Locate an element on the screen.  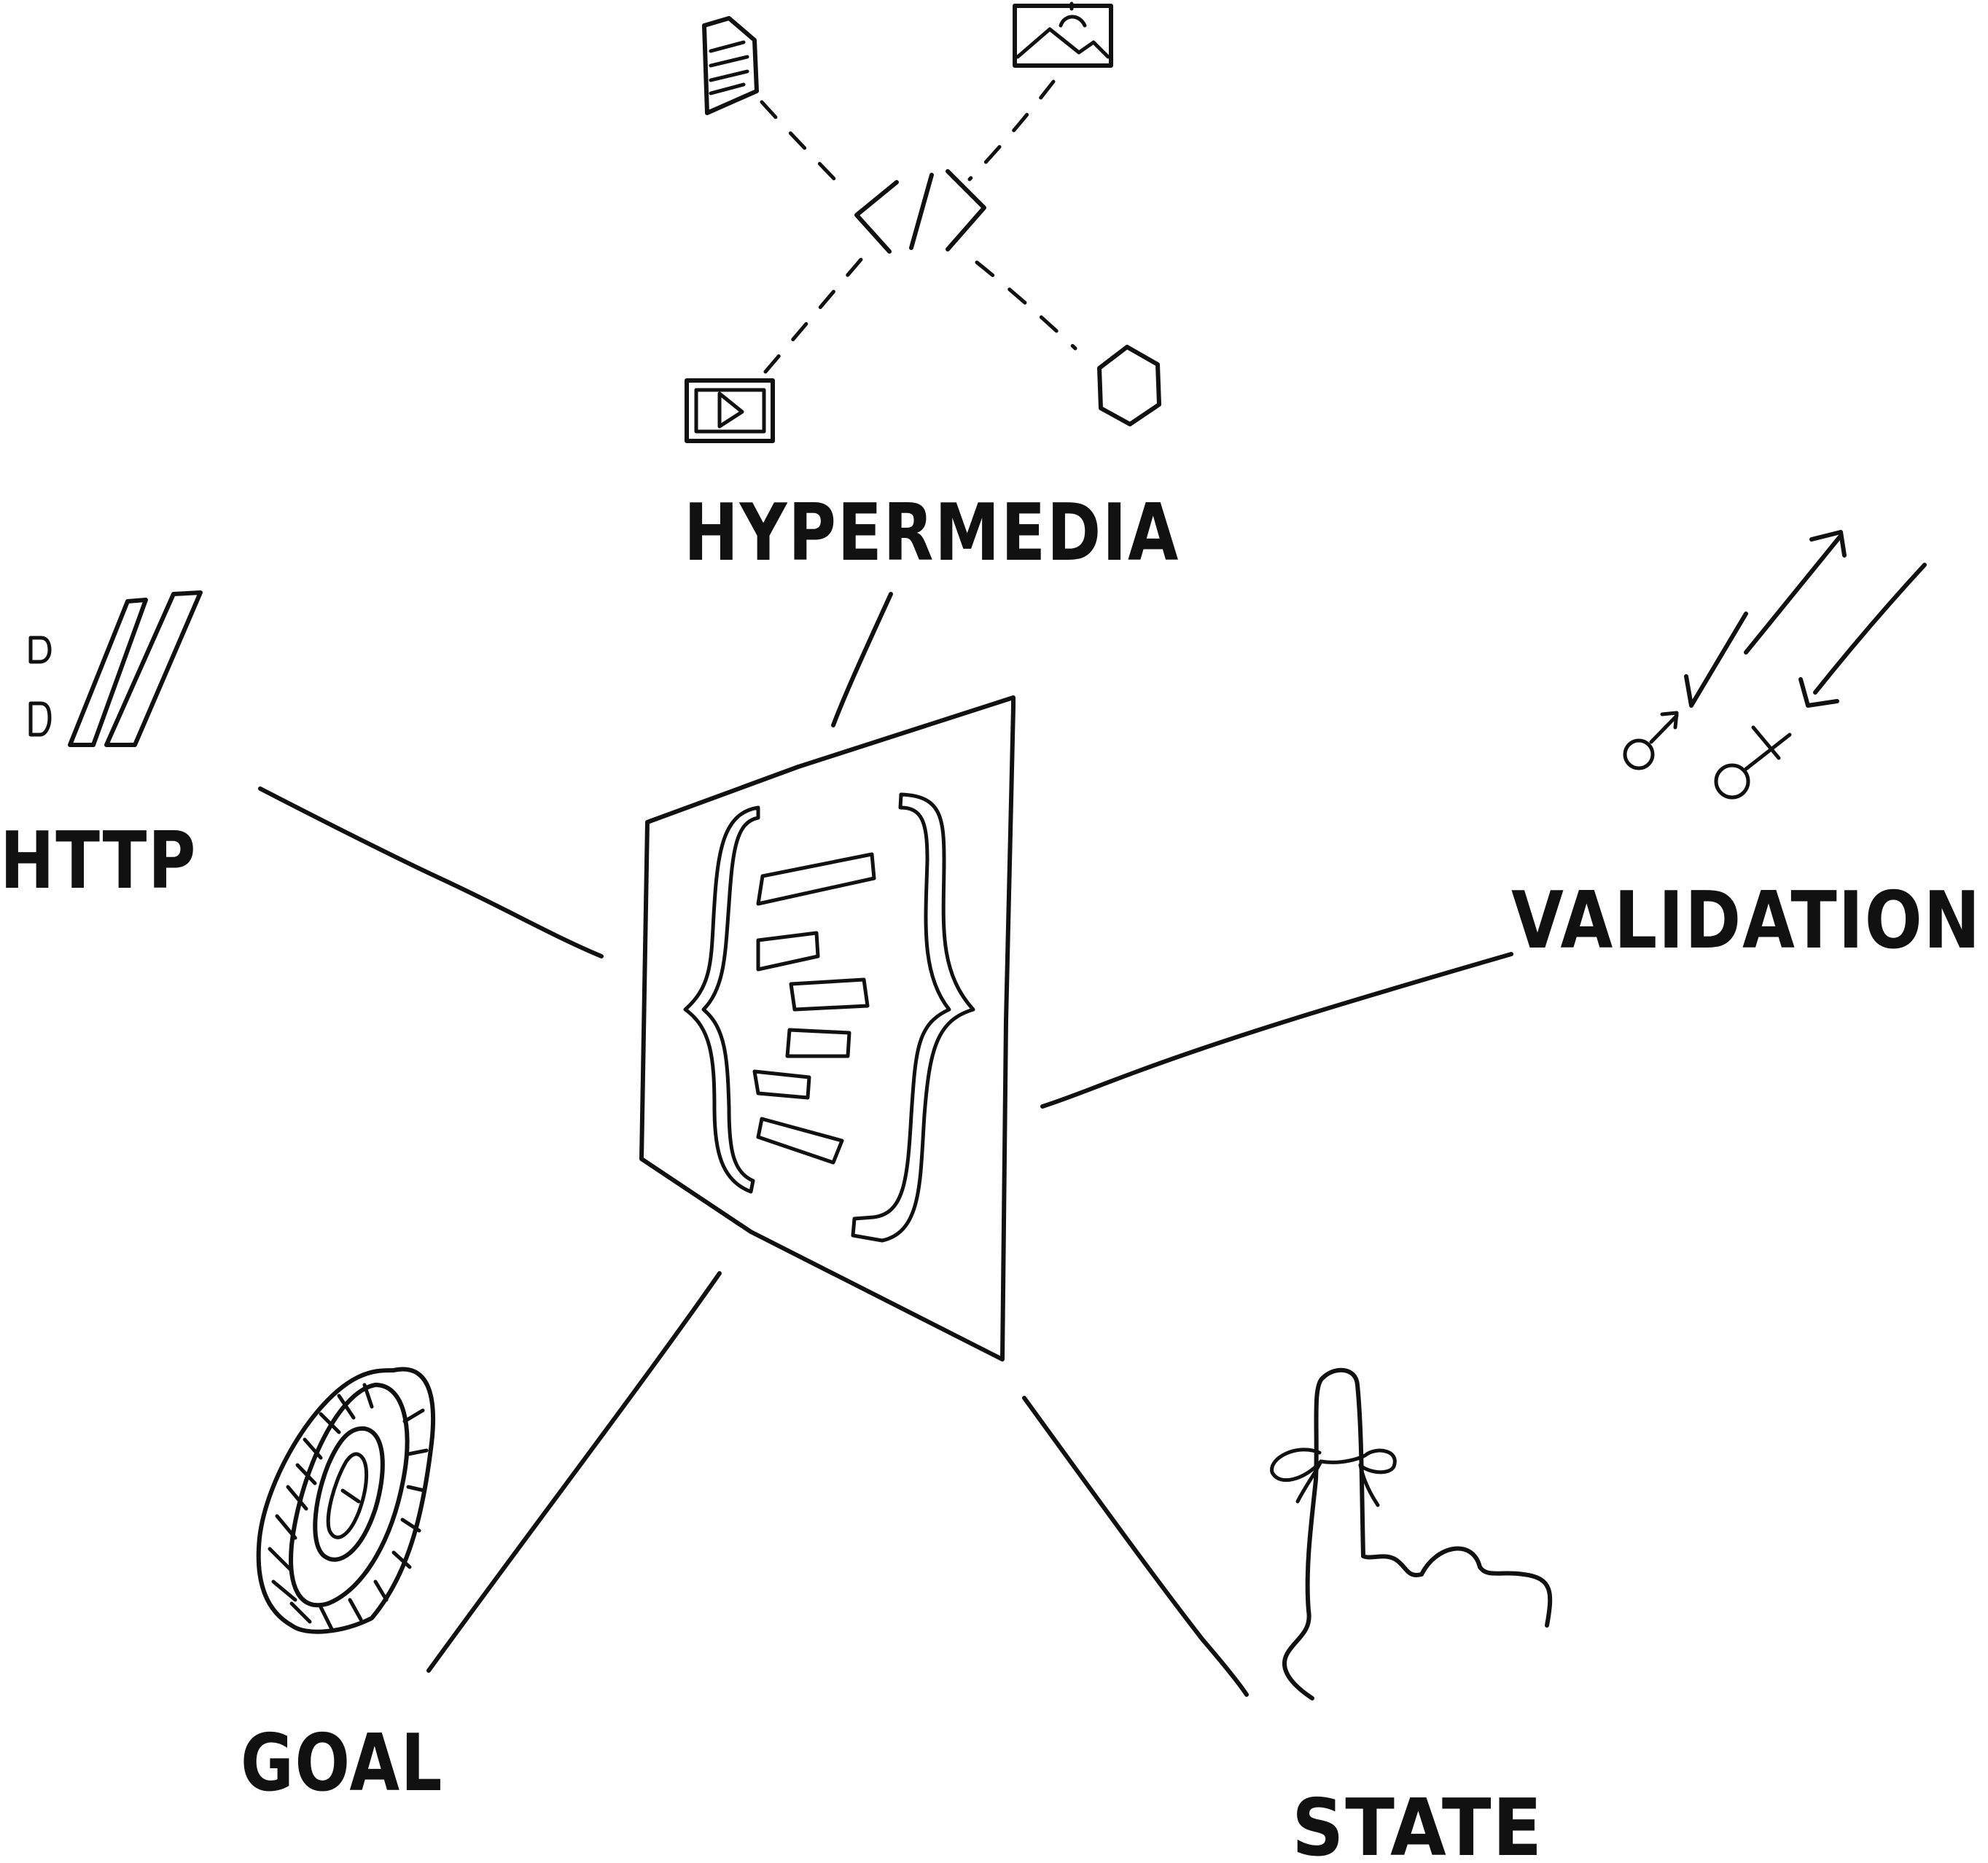
node-label-state: STATE is located at coordinates (1417, 1823).